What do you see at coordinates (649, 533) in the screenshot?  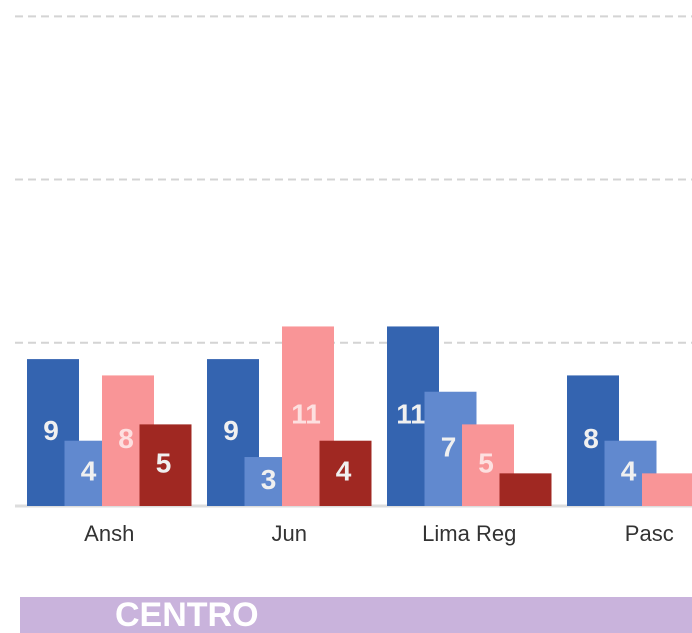 I see `x-tick-label: Pasc` at bounding box center [649, 533].